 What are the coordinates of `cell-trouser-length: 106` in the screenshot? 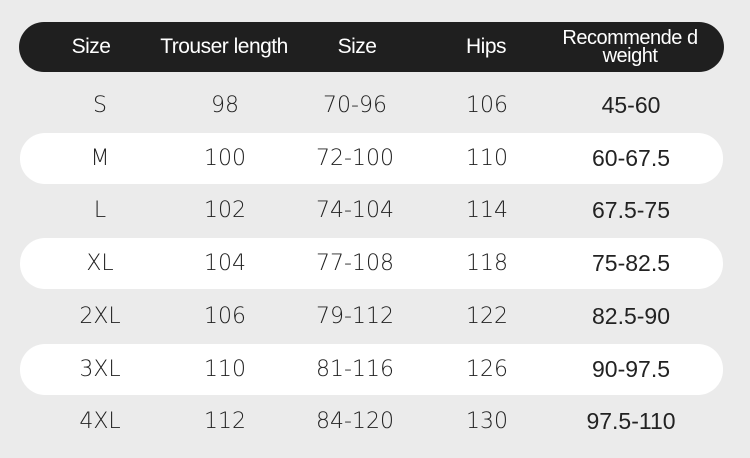 It's located at (225, 316).